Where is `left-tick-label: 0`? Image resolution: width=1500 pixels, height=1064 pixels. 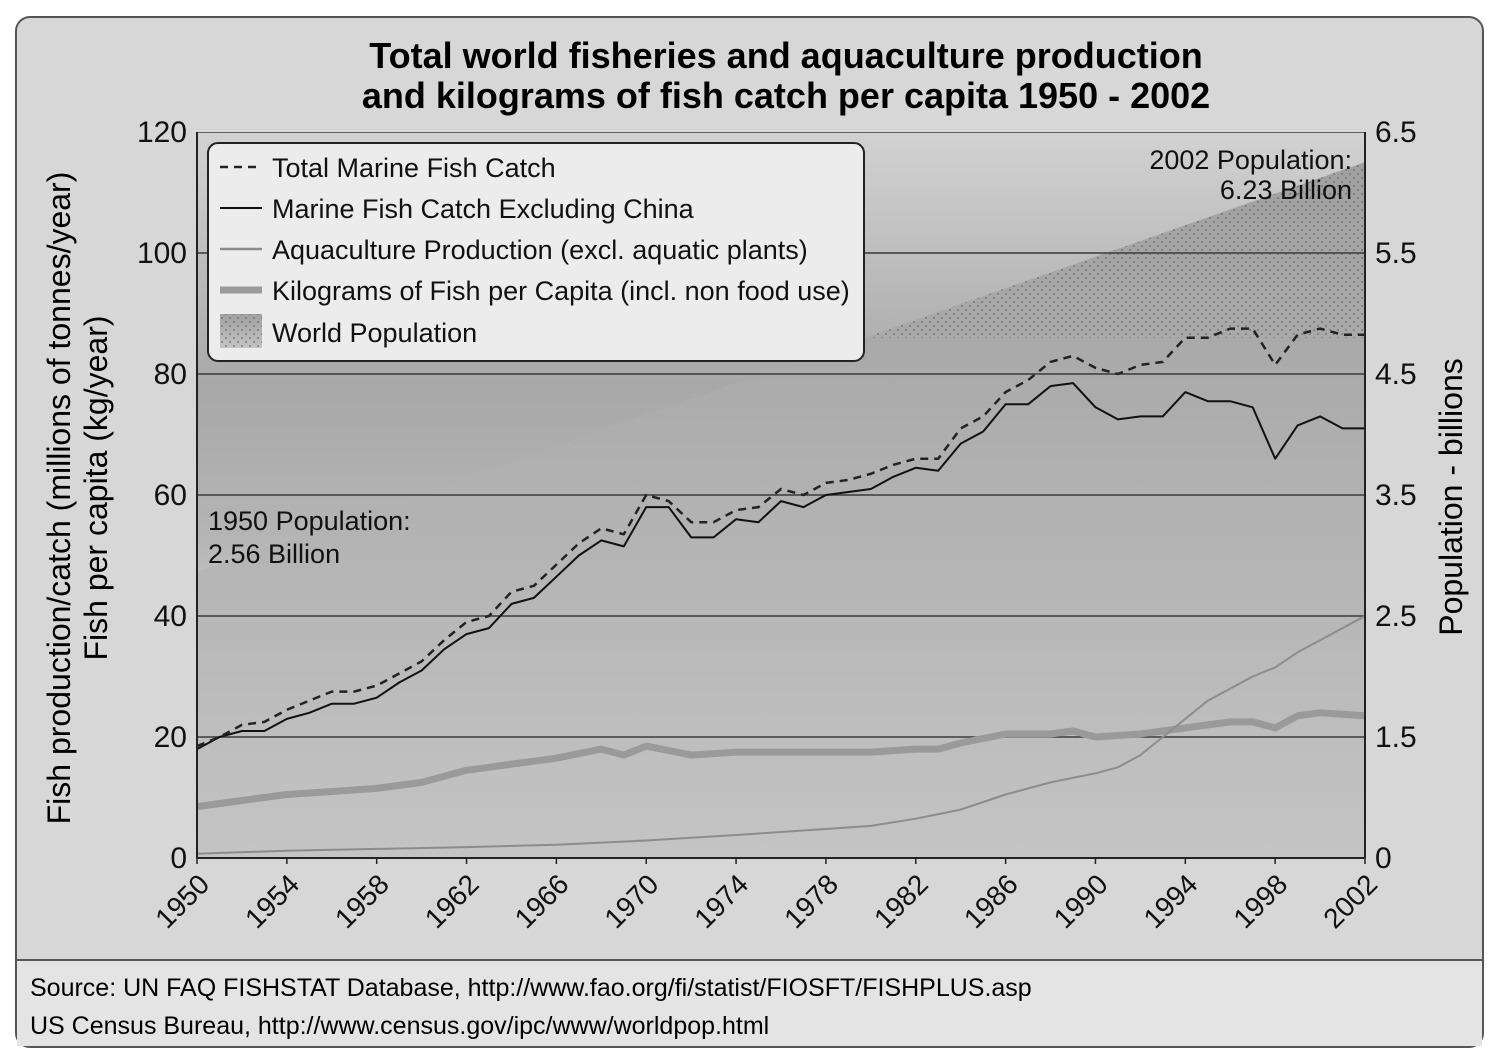
left-tick-label: 0 is located at coordinates (178, 858).